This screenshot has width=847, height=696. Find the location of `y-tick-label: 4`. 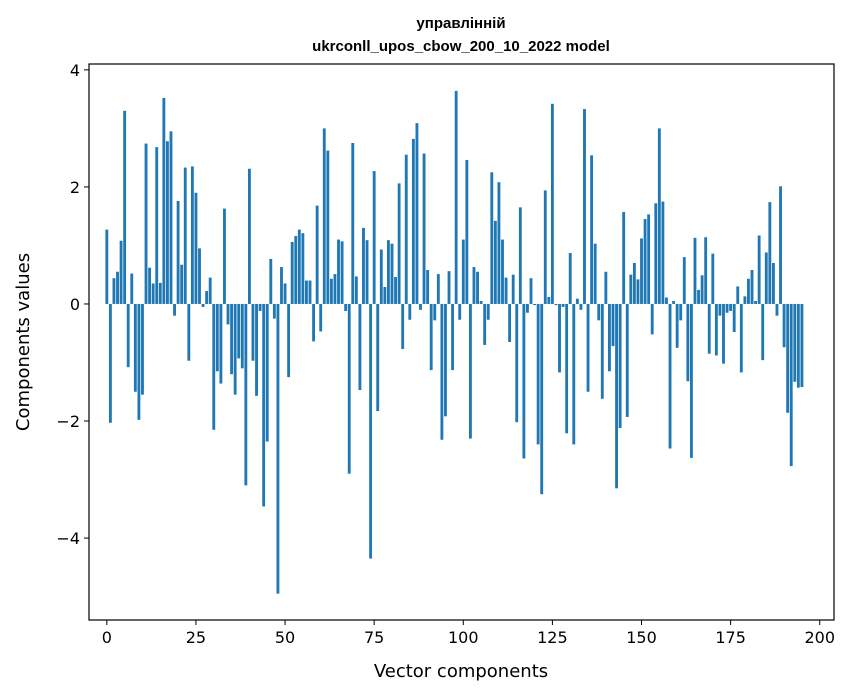

y-tick-label: 4 is located at coordinates (75, 70).